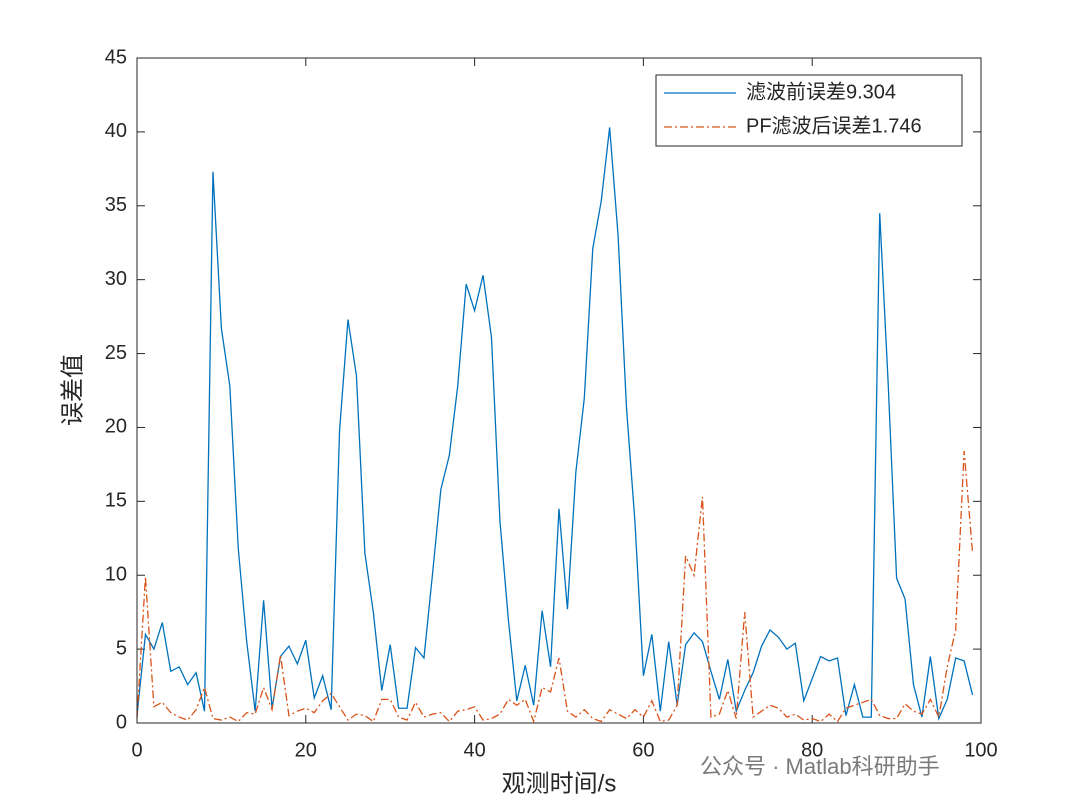  I want to click on y-tick-label: 25, so click(116, 353).